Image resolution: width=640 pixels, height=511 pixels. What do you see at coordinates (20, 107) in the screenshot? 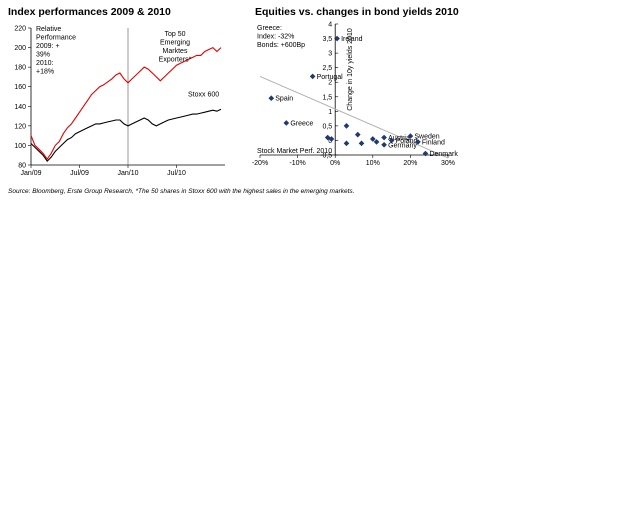
I see `y-tick-label: 140` at bounding box center [20, 107].